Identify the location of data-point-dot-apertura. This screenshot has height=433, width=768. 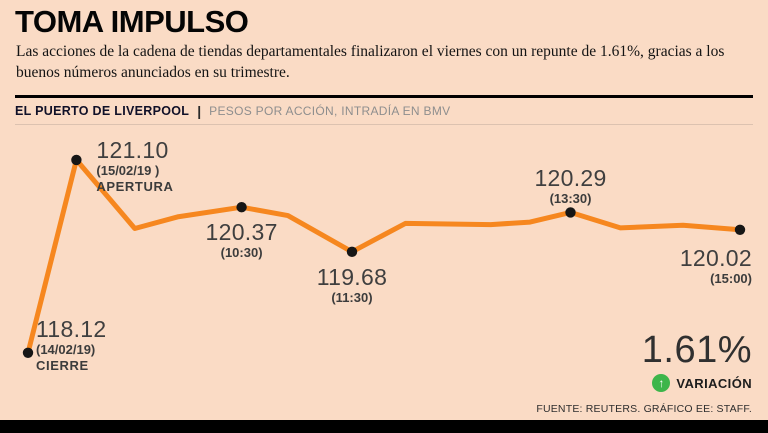
(76, 160).